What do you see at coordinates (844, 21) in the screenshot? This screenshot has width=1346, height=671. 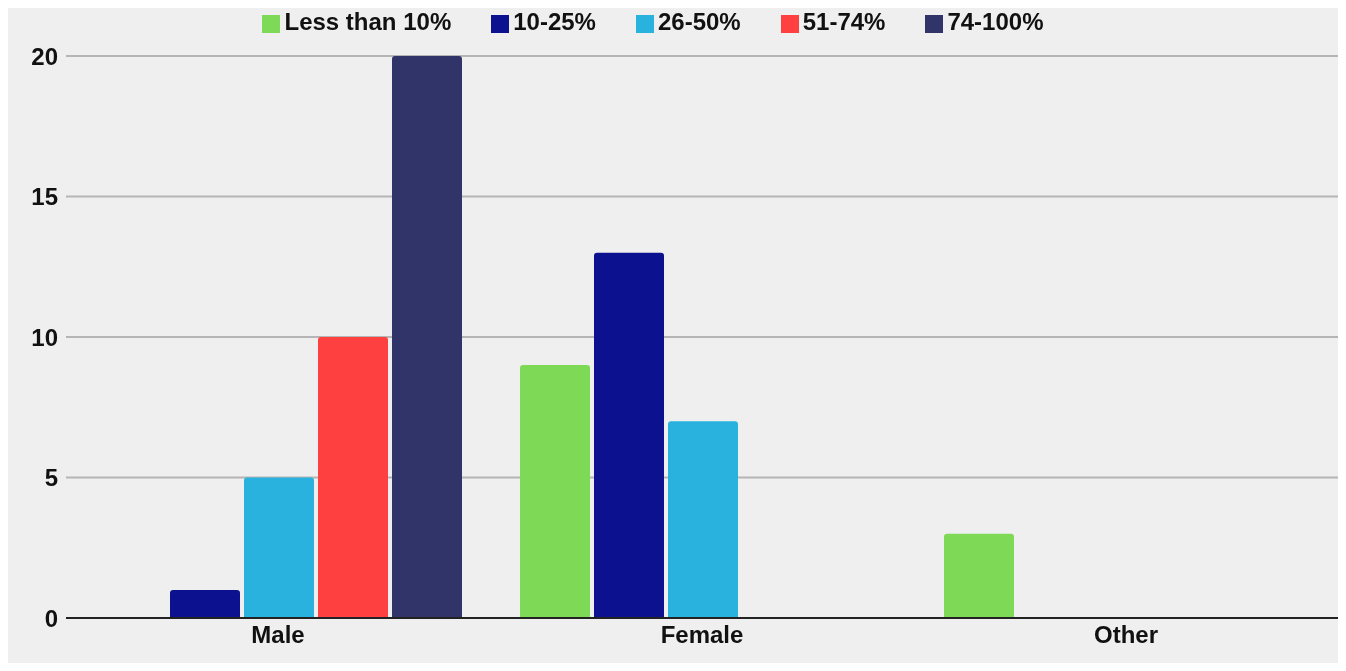 I see `legend-label: 51-74%` at bounding box center [844, 21].